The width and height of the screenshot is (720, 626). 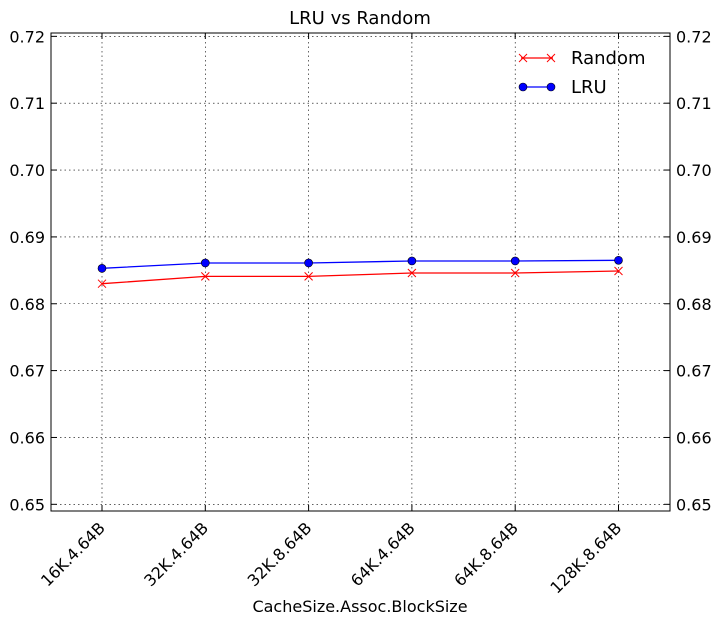 What do you see at coordinates (582, 73) in the screenshot?
I see `legend: Random LRU` at bounding box center [582, 73].